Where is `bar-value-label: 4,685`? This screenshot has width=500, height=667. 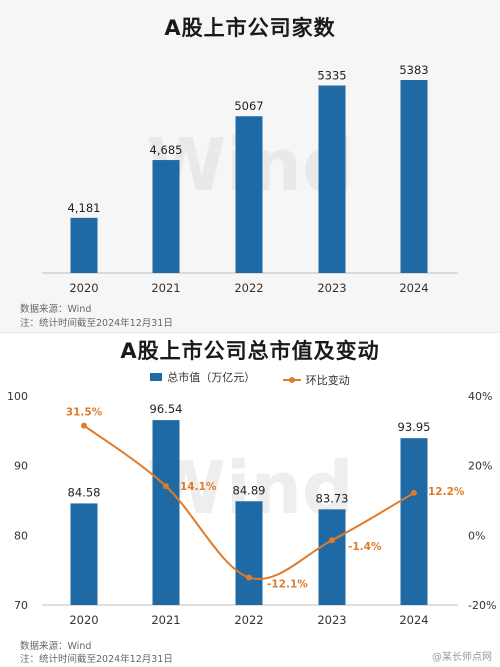 bar-value-label: 4,685 is located at coordinates (166, 150).